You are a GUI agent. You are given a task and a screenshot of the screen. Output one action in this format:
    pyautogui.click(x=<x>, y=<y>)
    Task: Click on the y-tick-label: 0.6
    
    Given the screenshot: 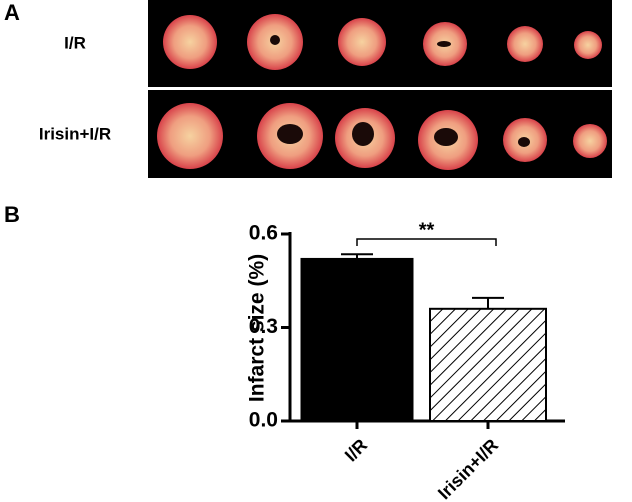 What is the action you would take?
    pyautogui.click(x=263, y=233)
    